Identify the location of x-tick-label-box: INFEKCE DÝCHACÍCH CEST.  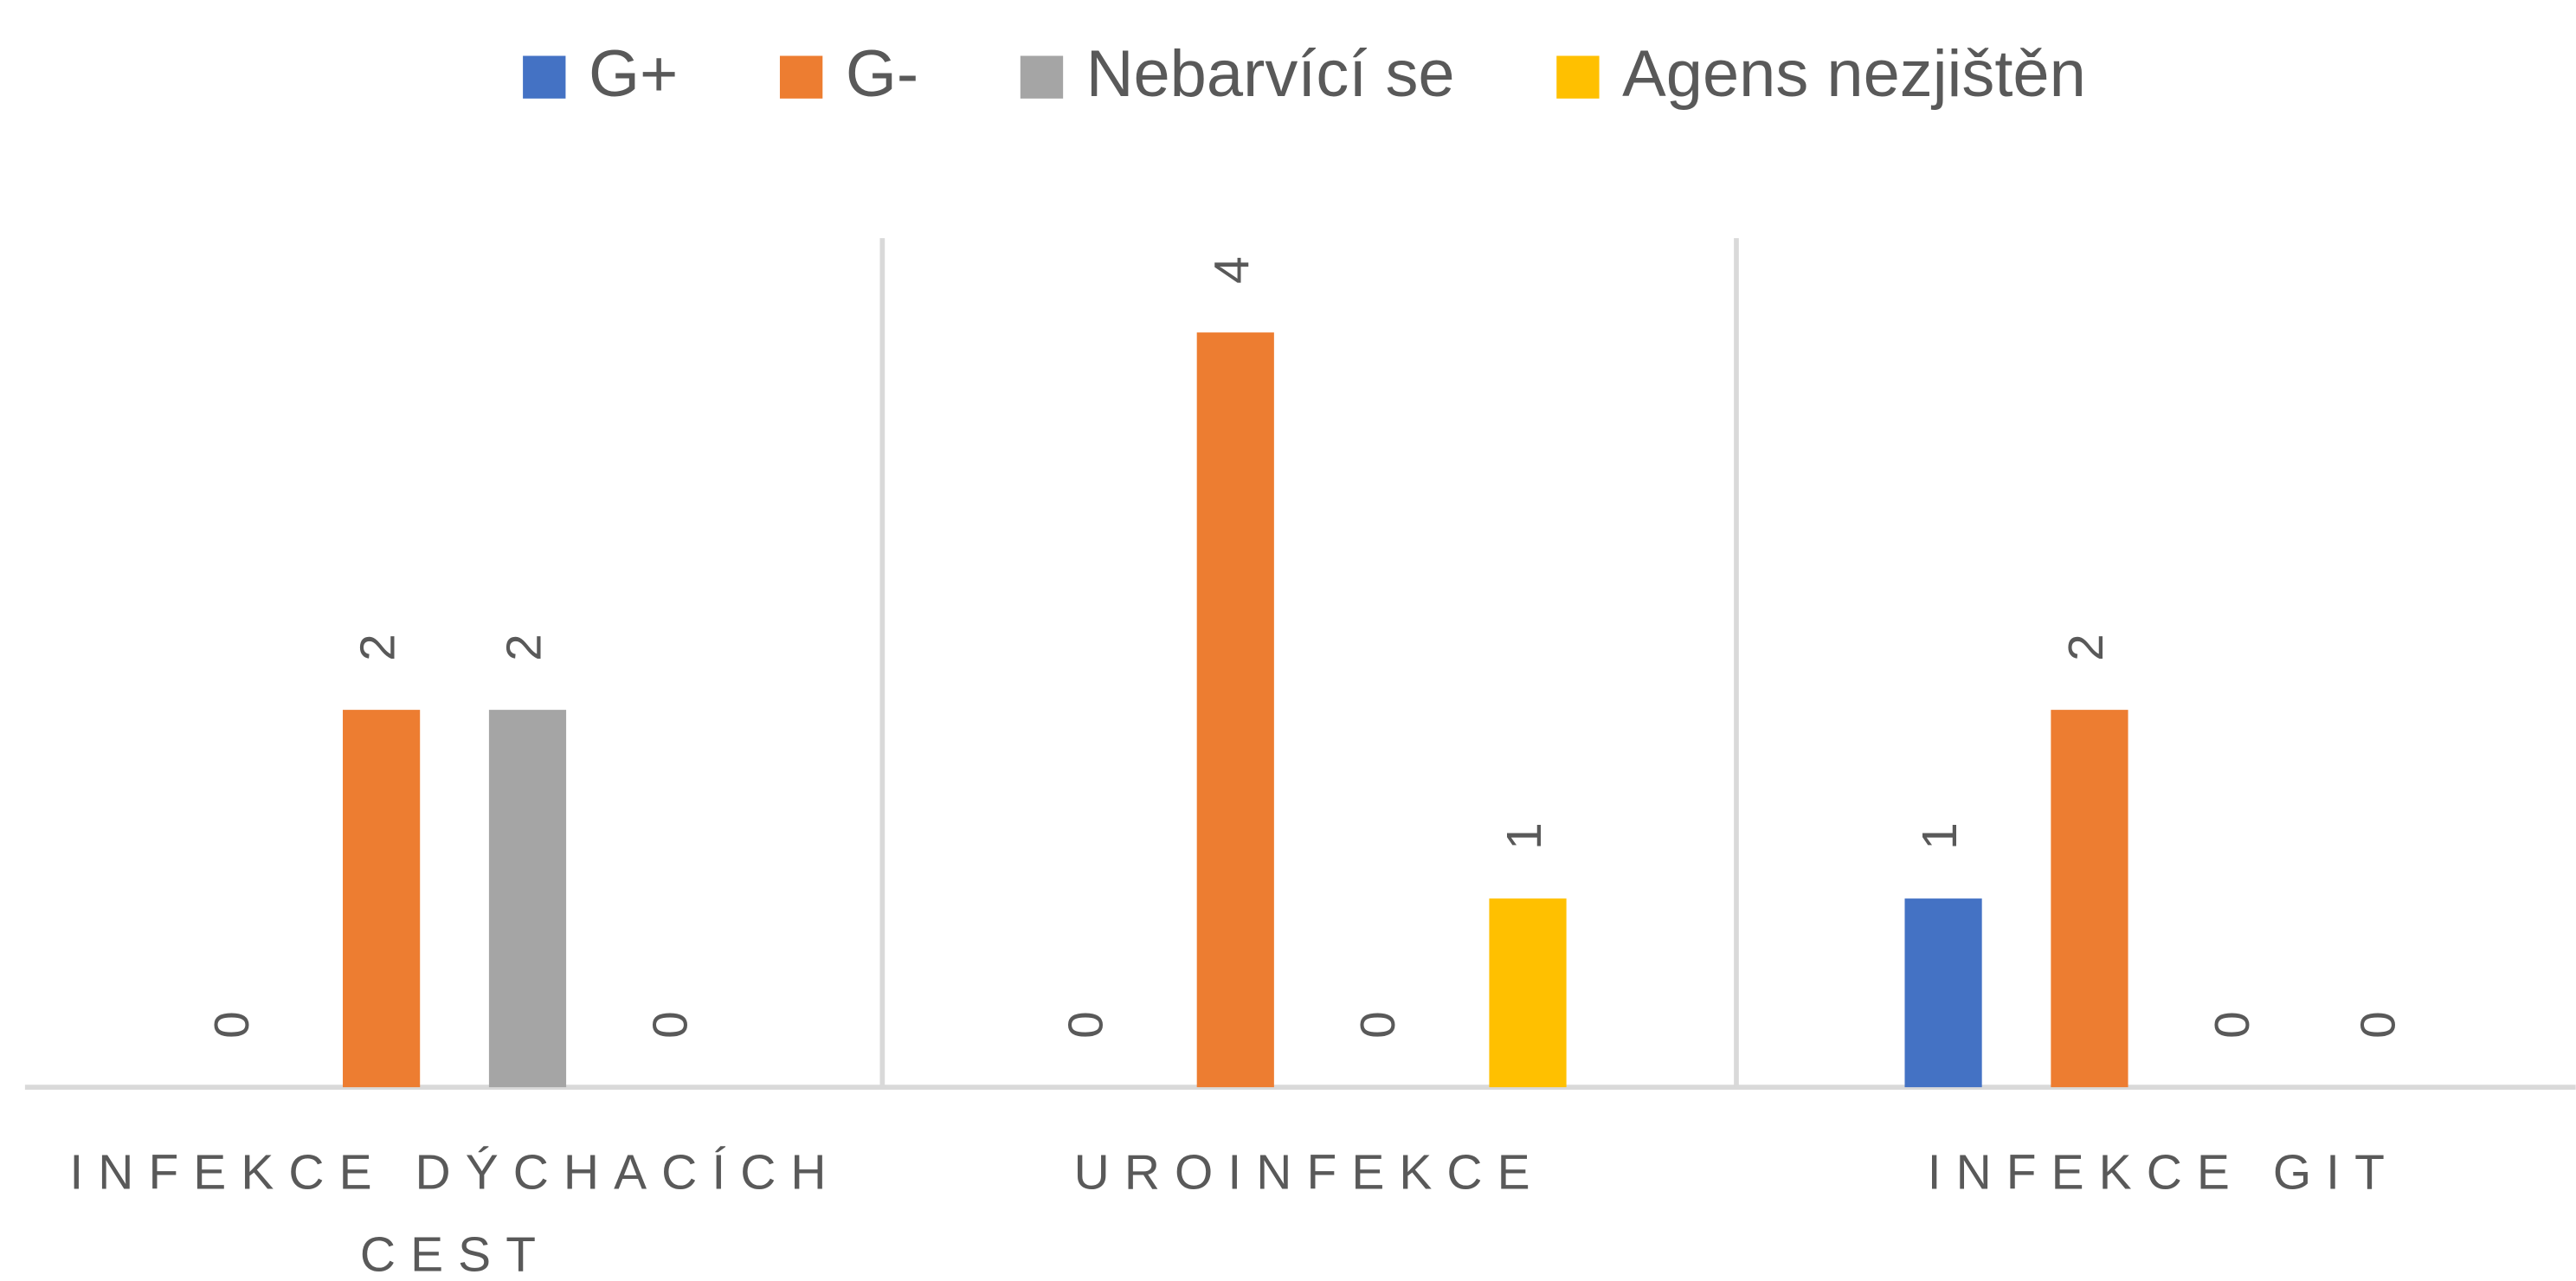
(455, 1213).